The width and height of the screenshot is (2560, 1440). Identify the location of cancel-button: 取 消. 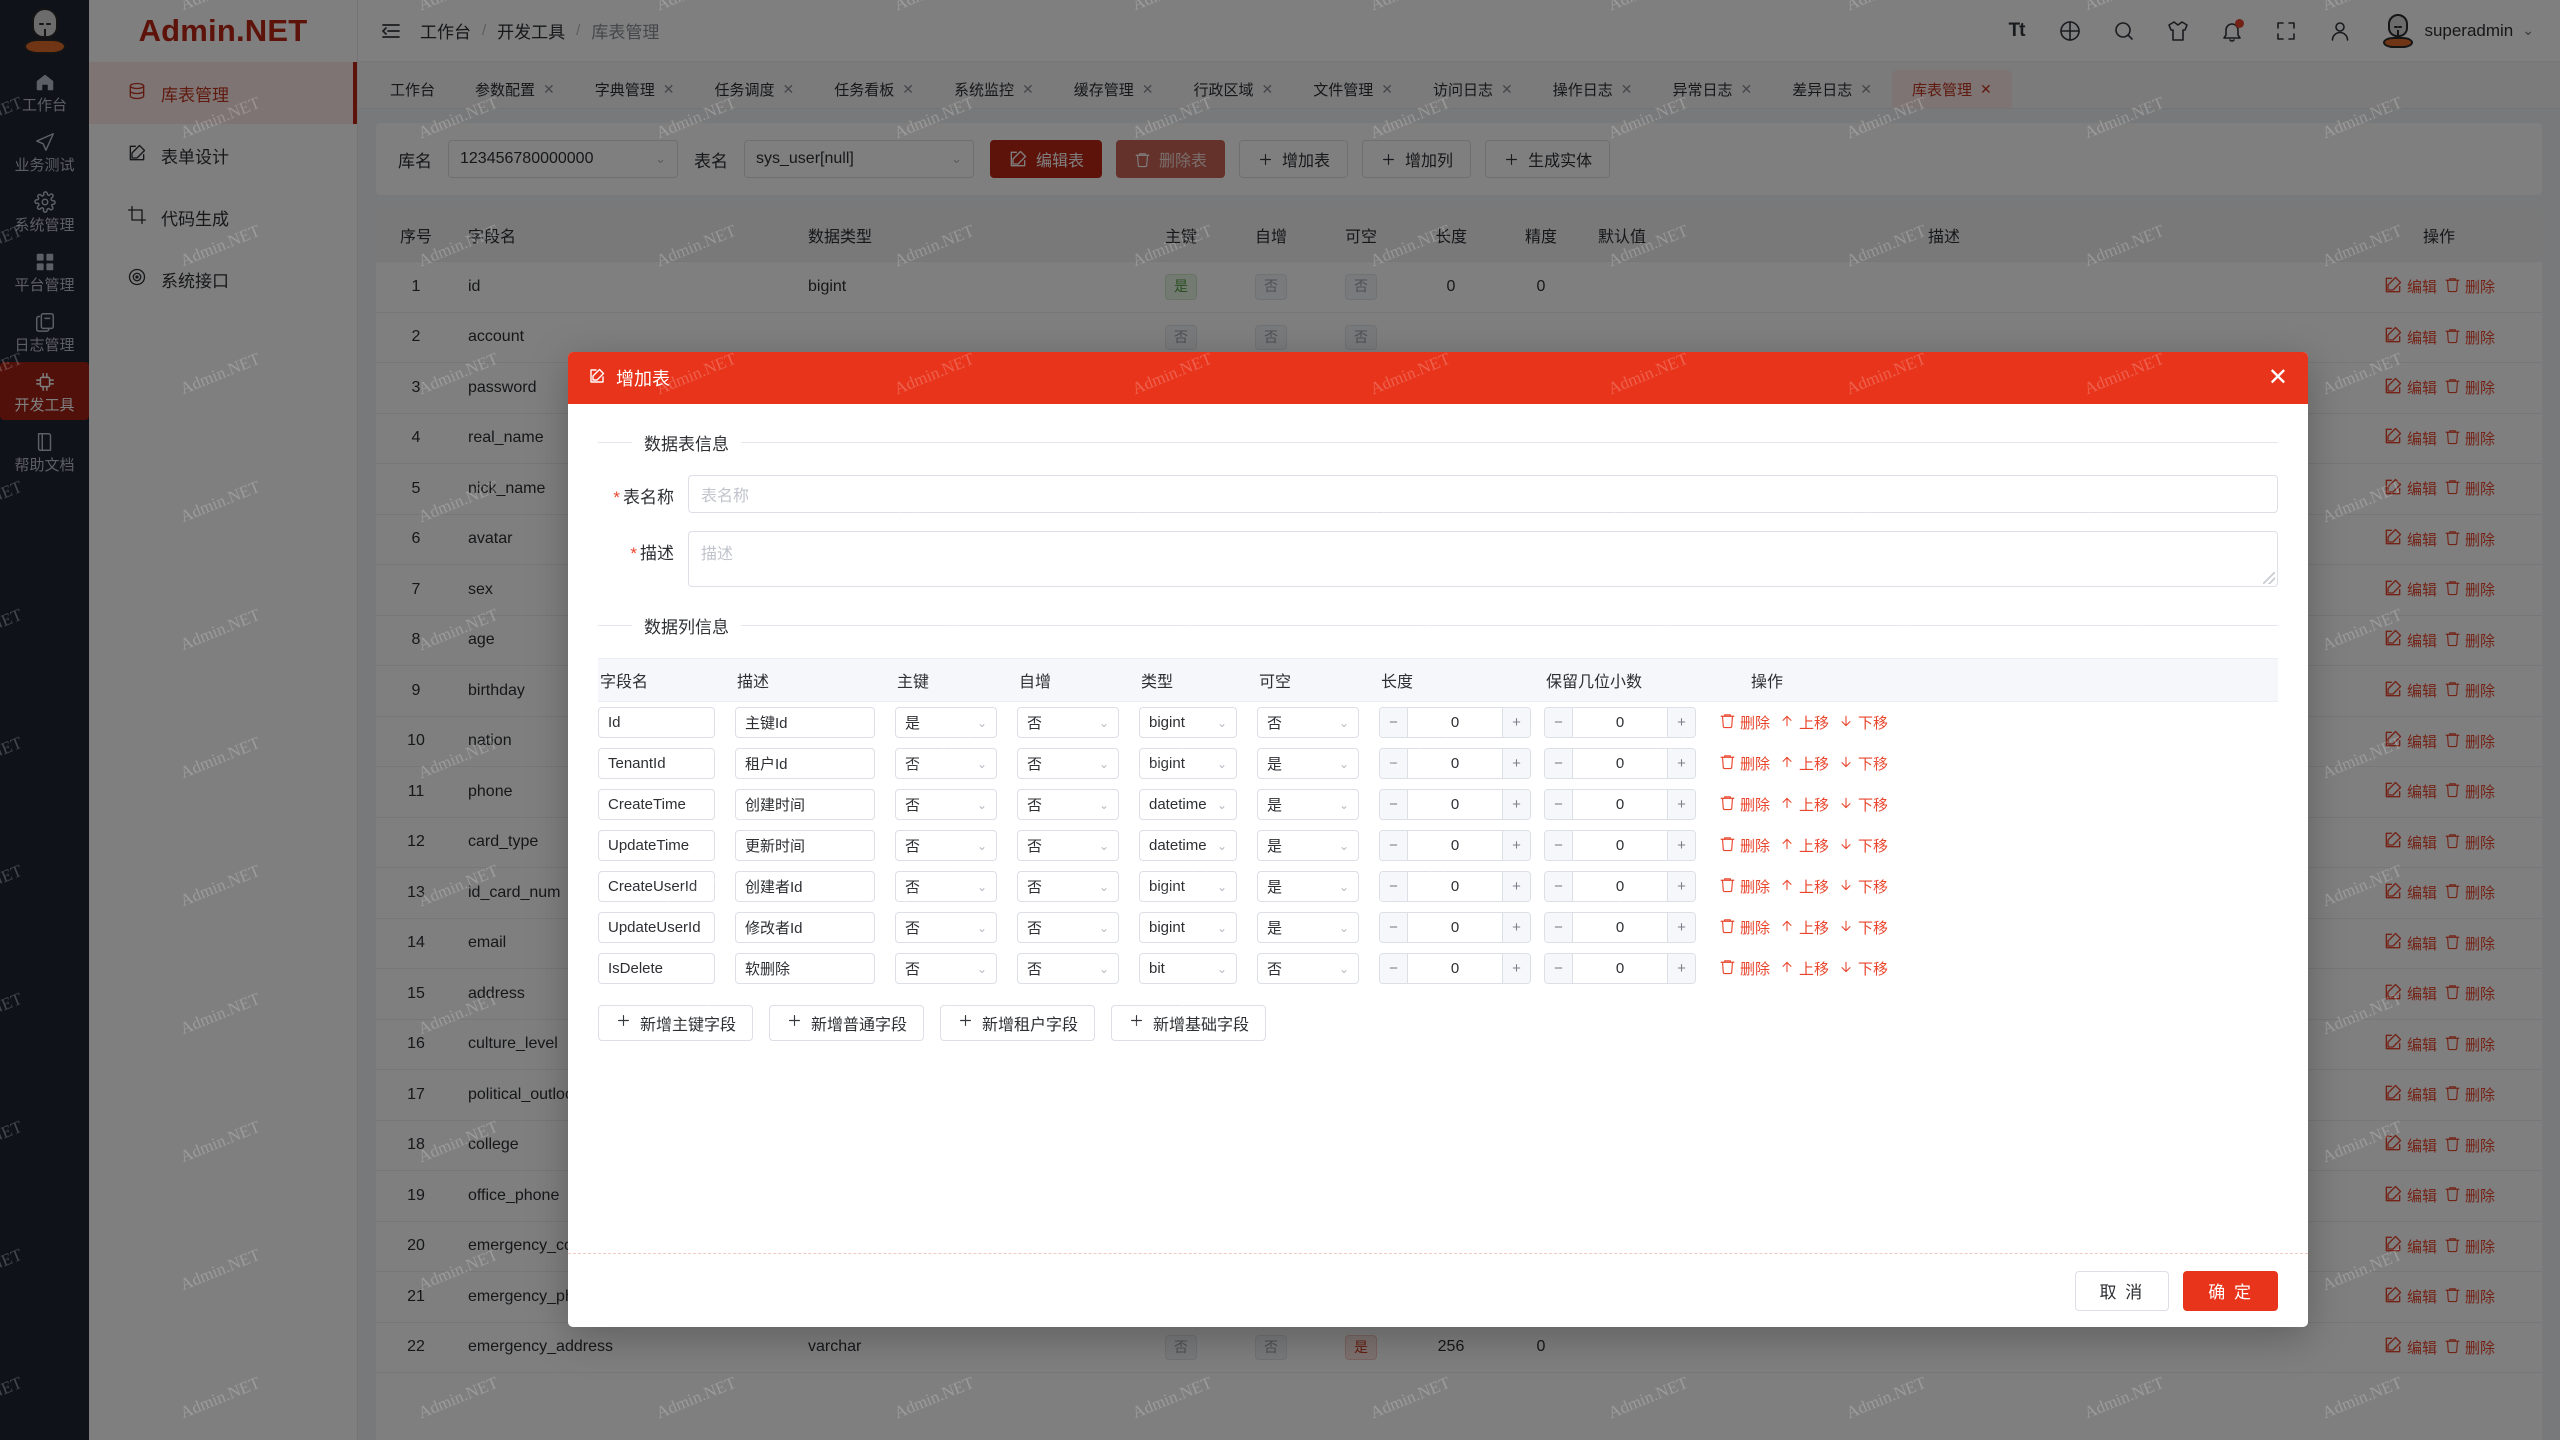
(2122, 1290).